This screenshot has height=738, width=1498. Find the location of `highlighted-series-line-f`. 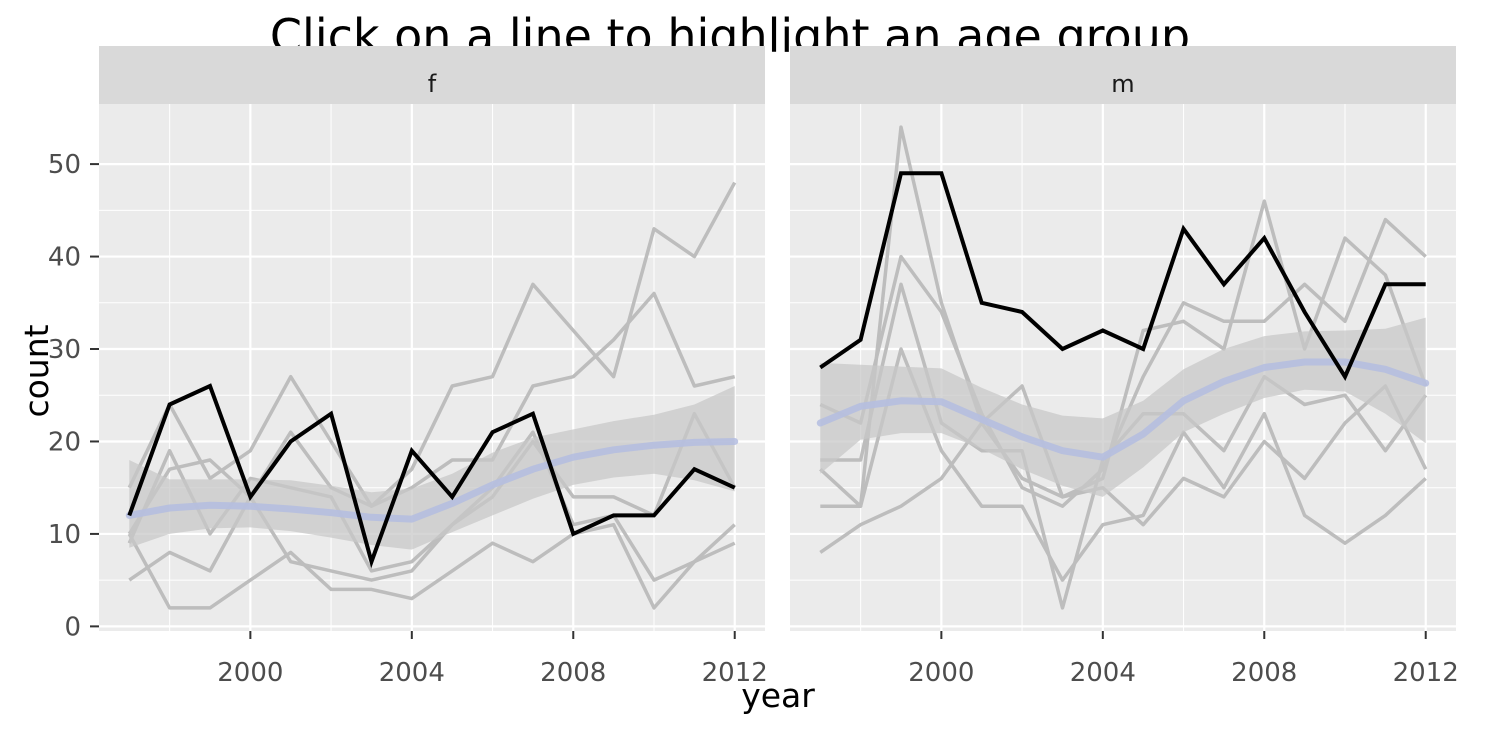

highlighted-series-line-f is located at coordinates (431, 476).